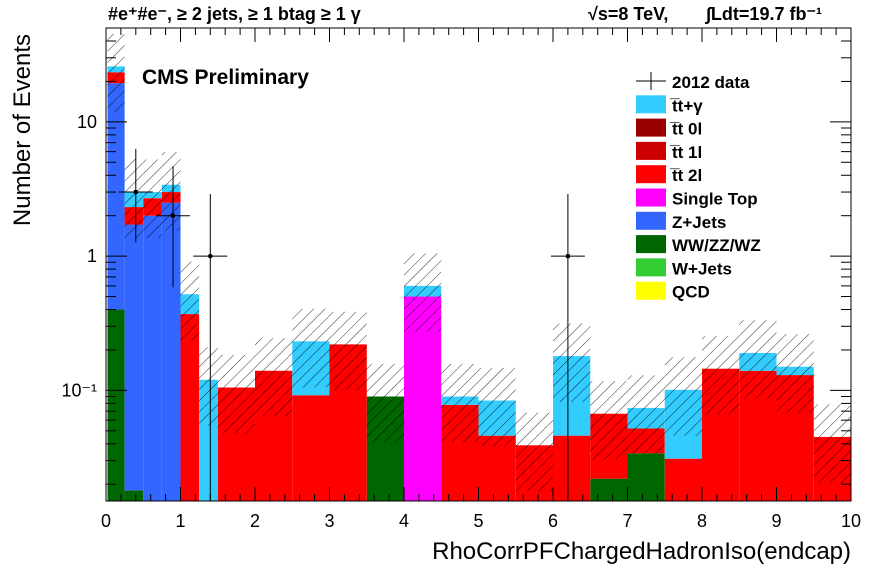  What do you see at coordinates (716, 245) in the screenshot?
I see `legend-label: WW/ZZ/WZ` at bounding box center [716, 245].